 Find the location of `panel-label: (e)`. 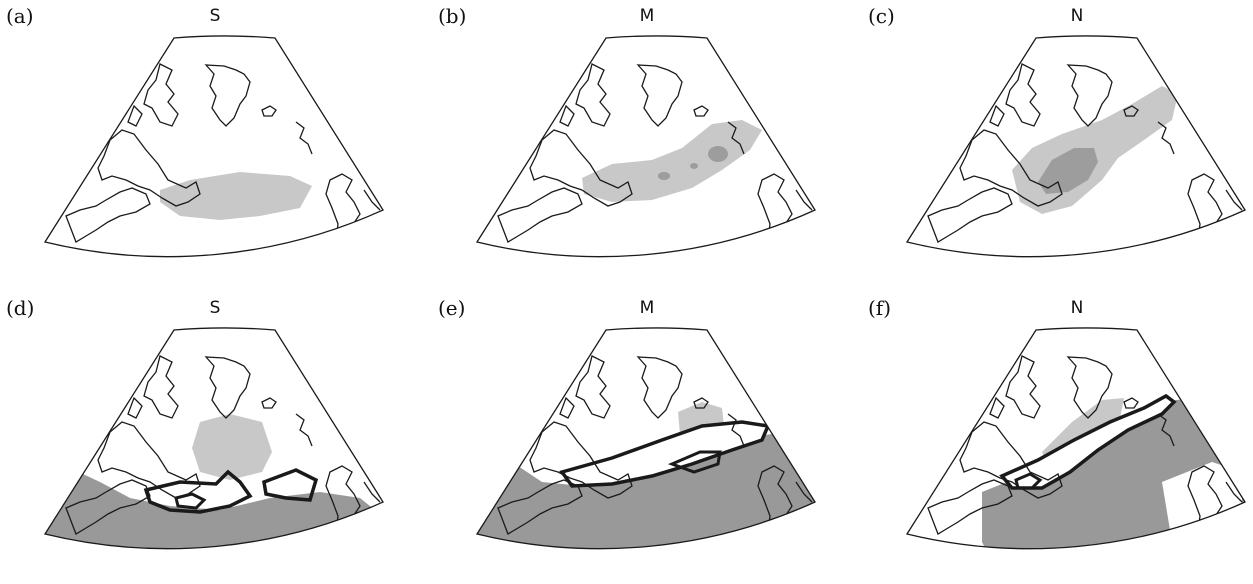

panel-label: (e) is located at coordinates (452, 308).